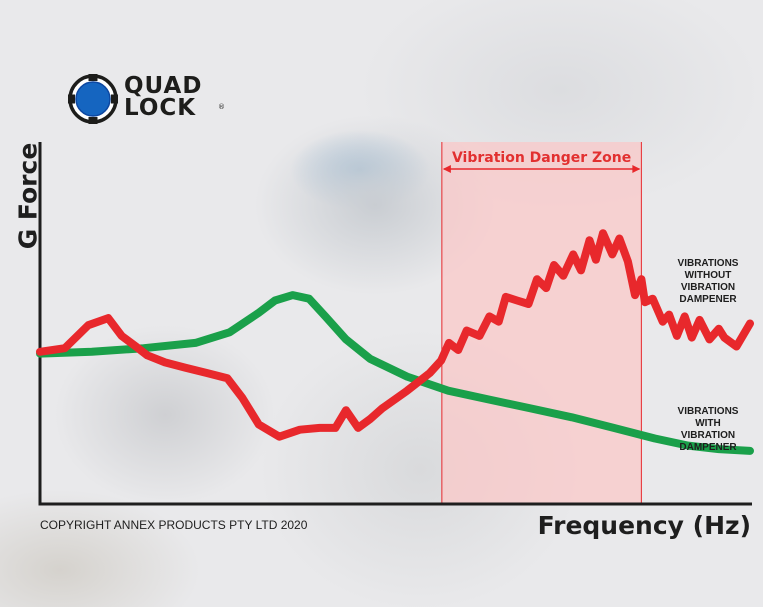 This screenshot has width=763, height=607. What do you see at coordinates (708, 429) in the screenshot?
I see `series-label-with-dampener: VIBRATIONS WITH VIBRATION DAMPENER` at bounding box center [708, 429].